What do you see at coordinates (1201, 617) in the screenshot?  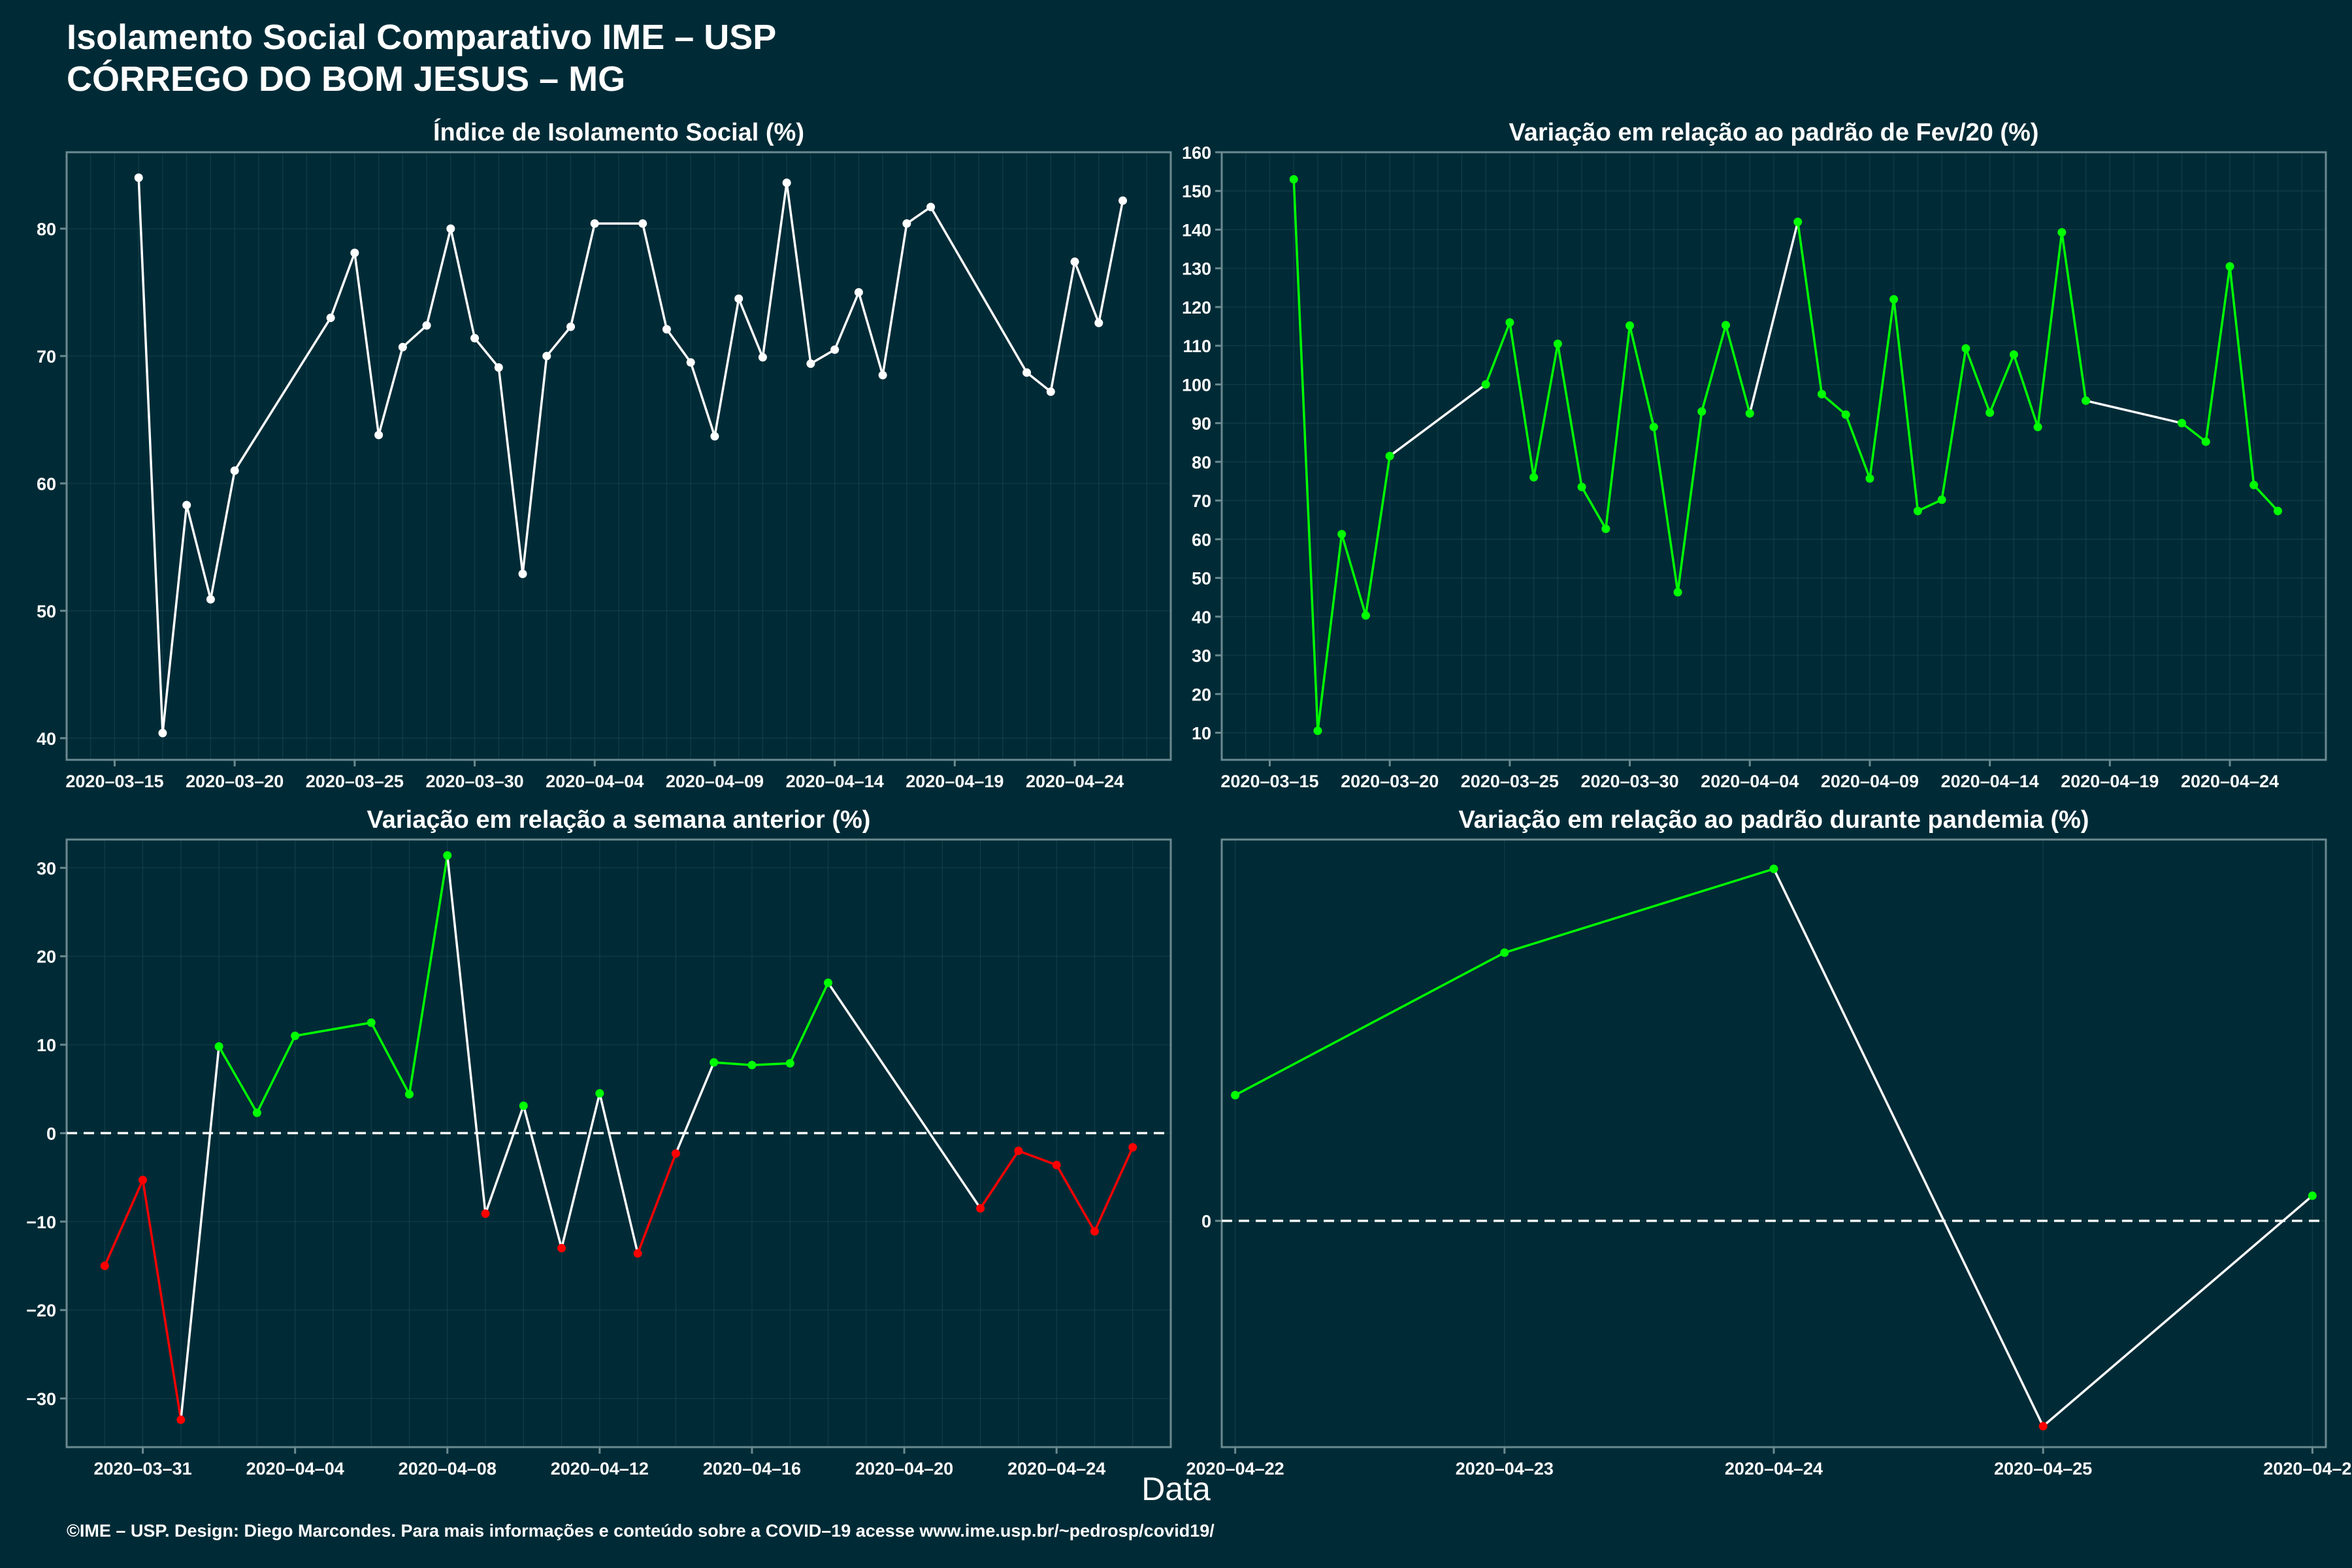 I see `y-tick-label: 40` at bounding box center [1201, 617].